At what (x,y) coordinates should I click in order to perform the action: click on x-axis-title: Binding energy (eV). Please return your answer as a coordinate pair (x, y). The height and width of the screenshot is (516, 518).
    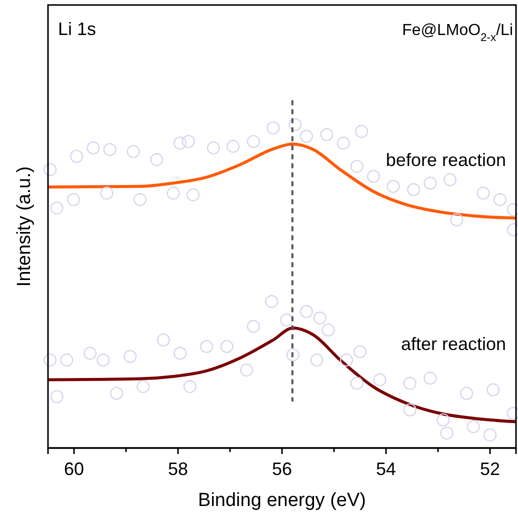
    Looking at the image, I should click on (282, 500).